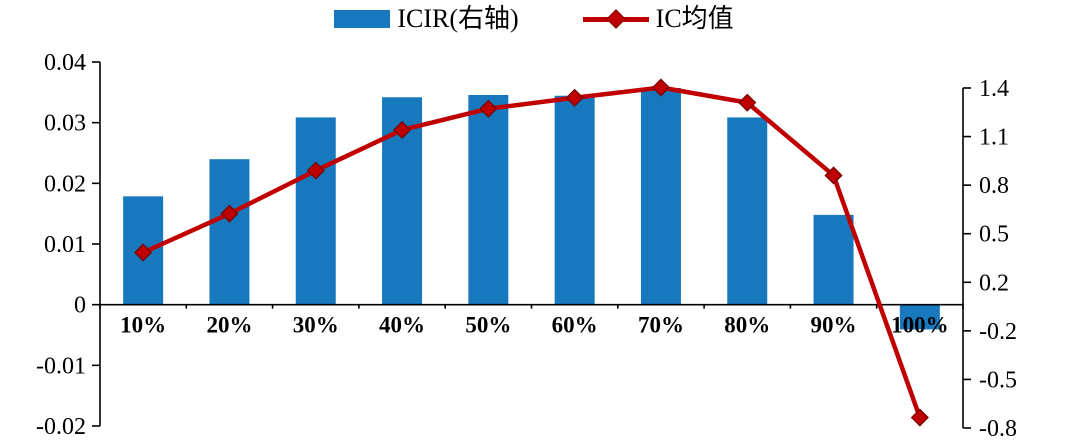 This screenshot has width=1068, height=444. Describe the element at coordinates (229, 325) in the screenshot. I see `x-axis-category-label: 20%` at that location.